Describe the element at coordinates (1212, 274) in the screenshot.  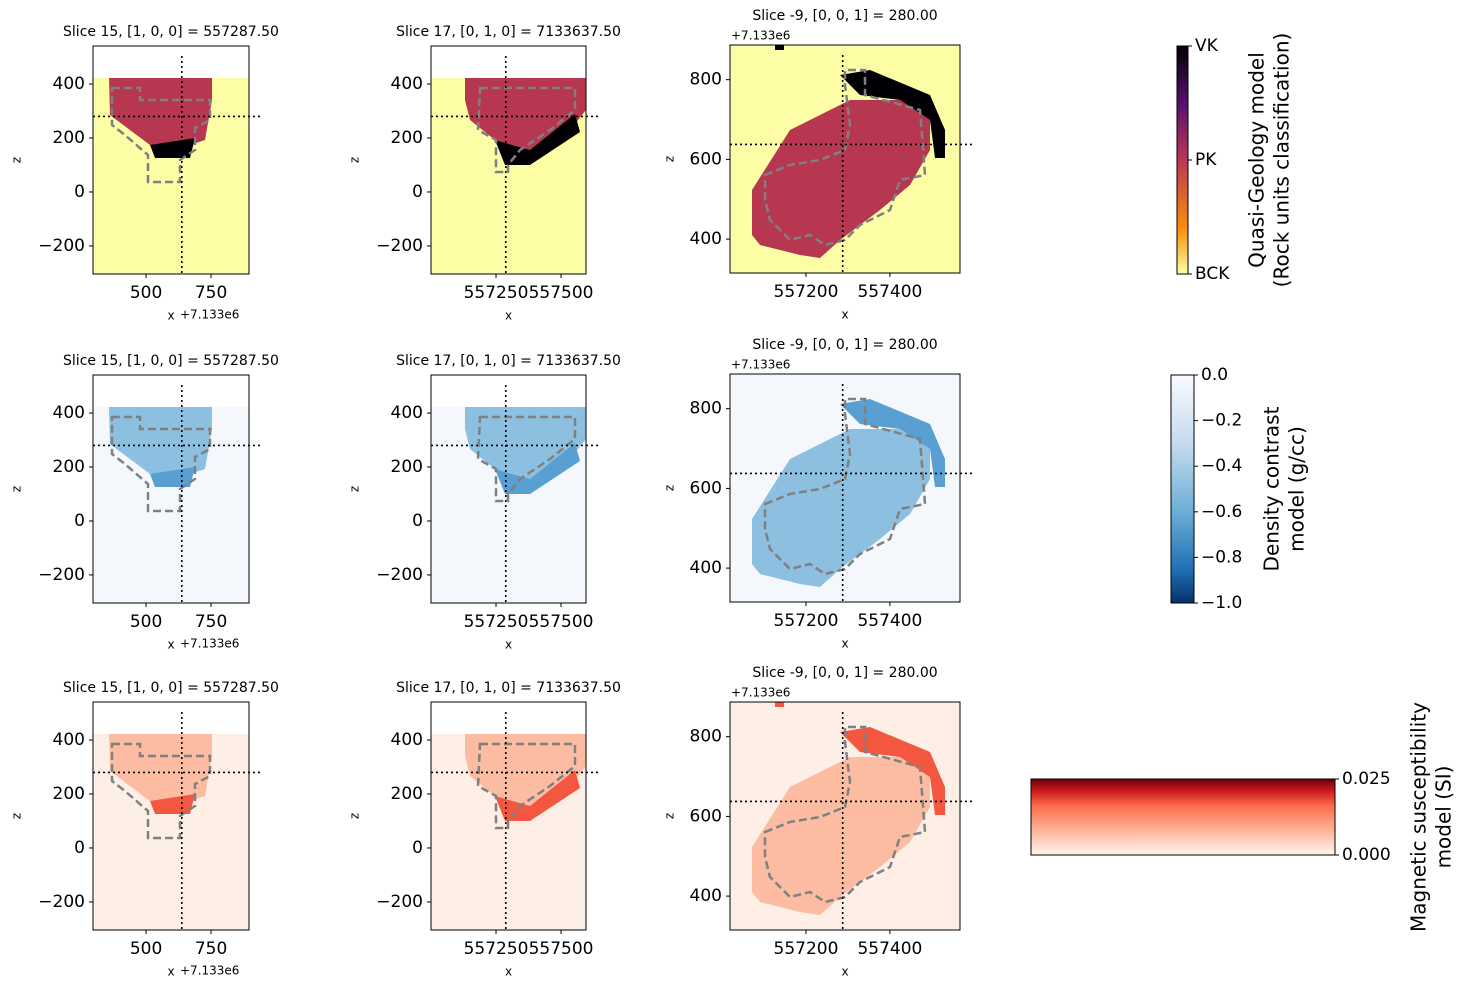
I see `colorbar-tick-label: BCK` at that location.